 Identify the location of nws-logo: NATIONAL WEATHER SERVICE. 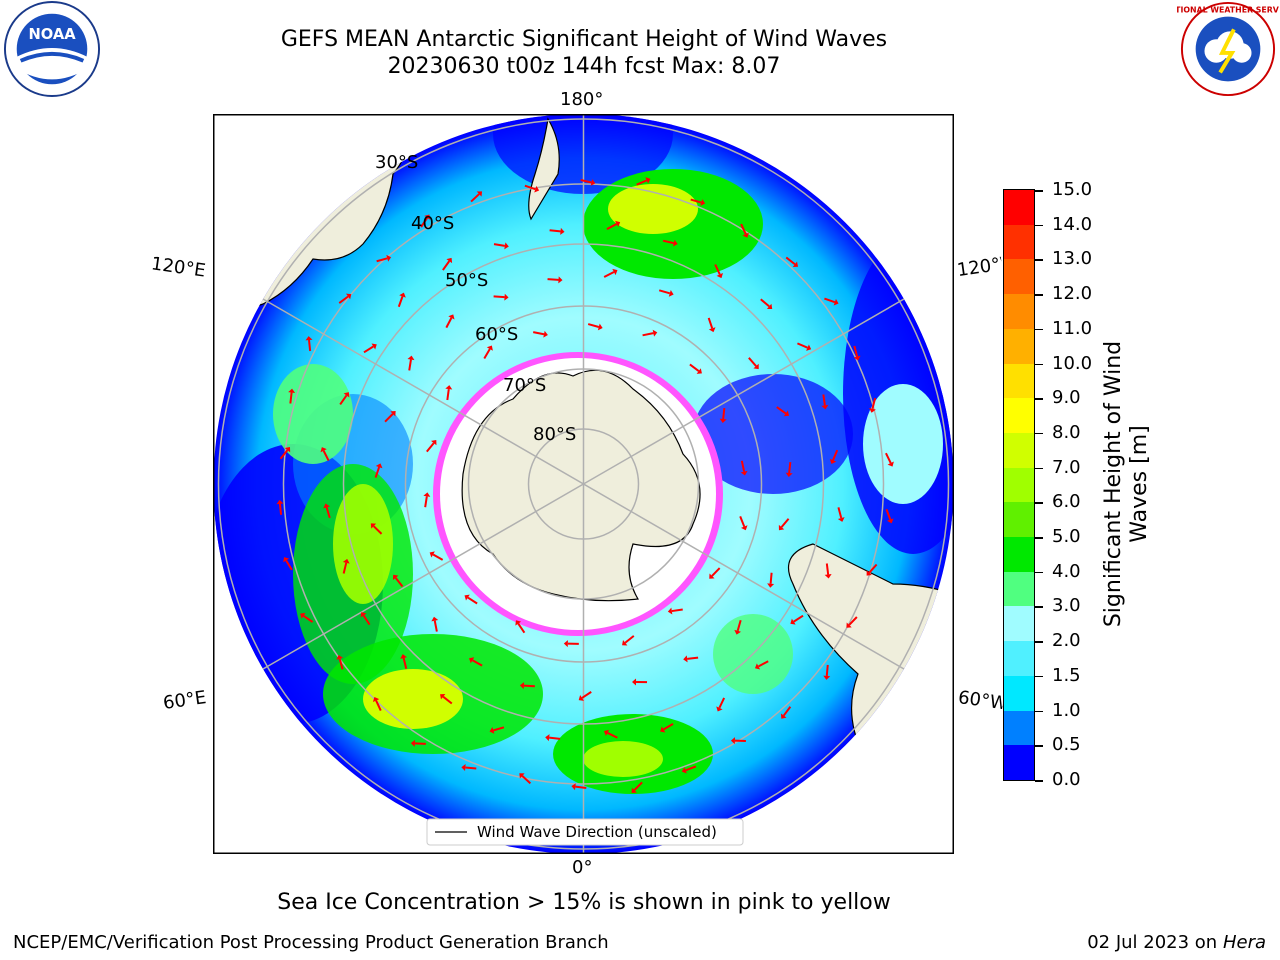
(1228, 49).